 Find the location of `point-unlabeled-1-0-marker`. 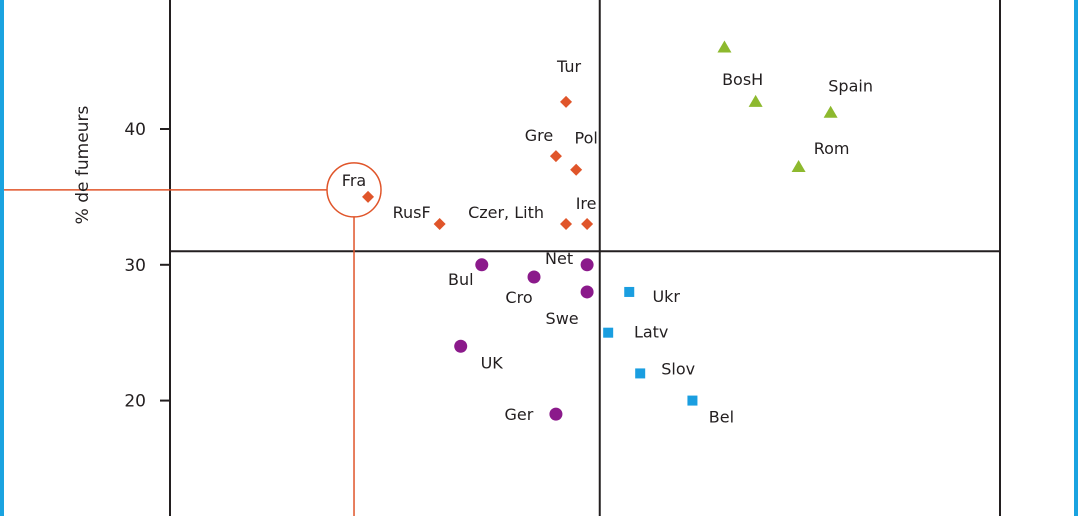

point-unlabeled-1-0-marker is located at coordinates (724, 46).